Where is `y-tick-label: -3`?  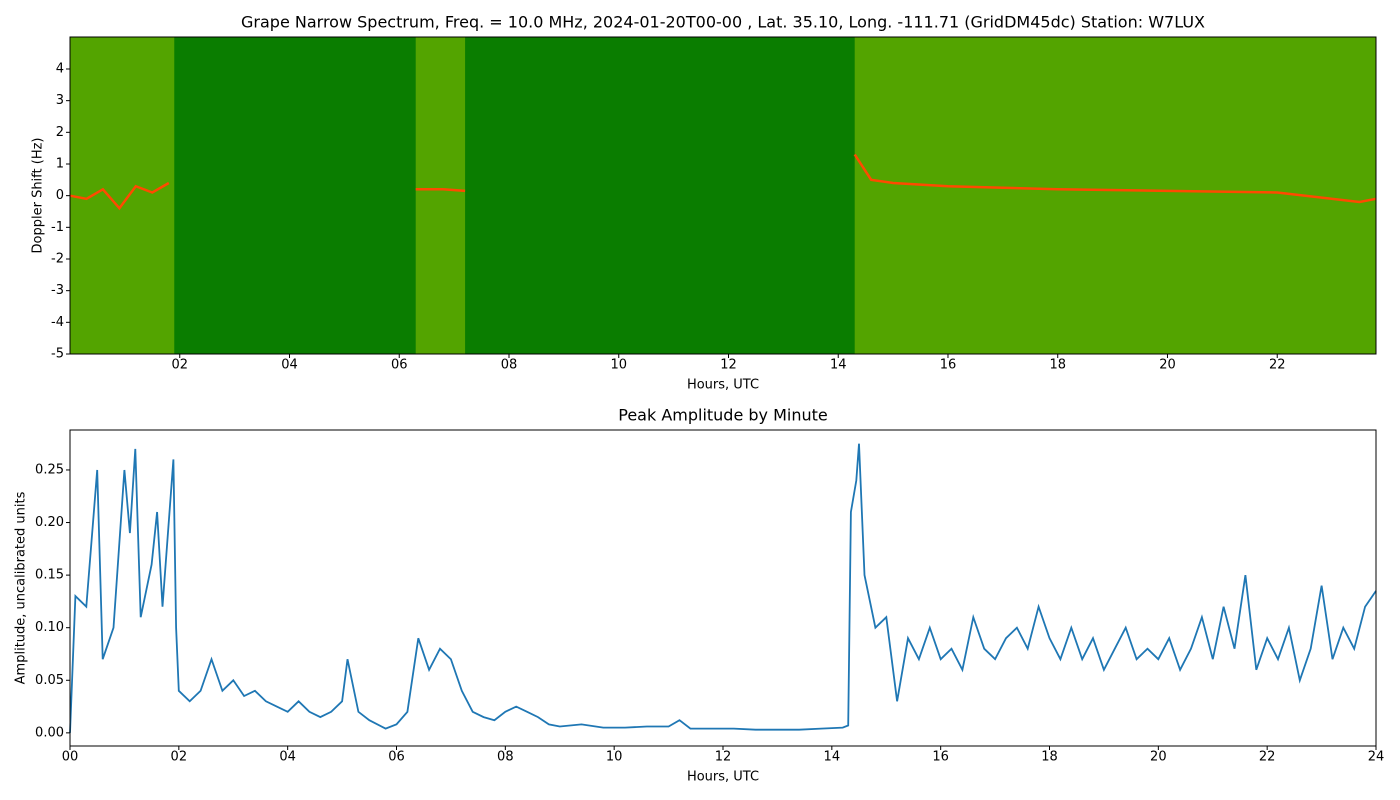 y-tick-label: -3 is located at coordinates (57, 290).